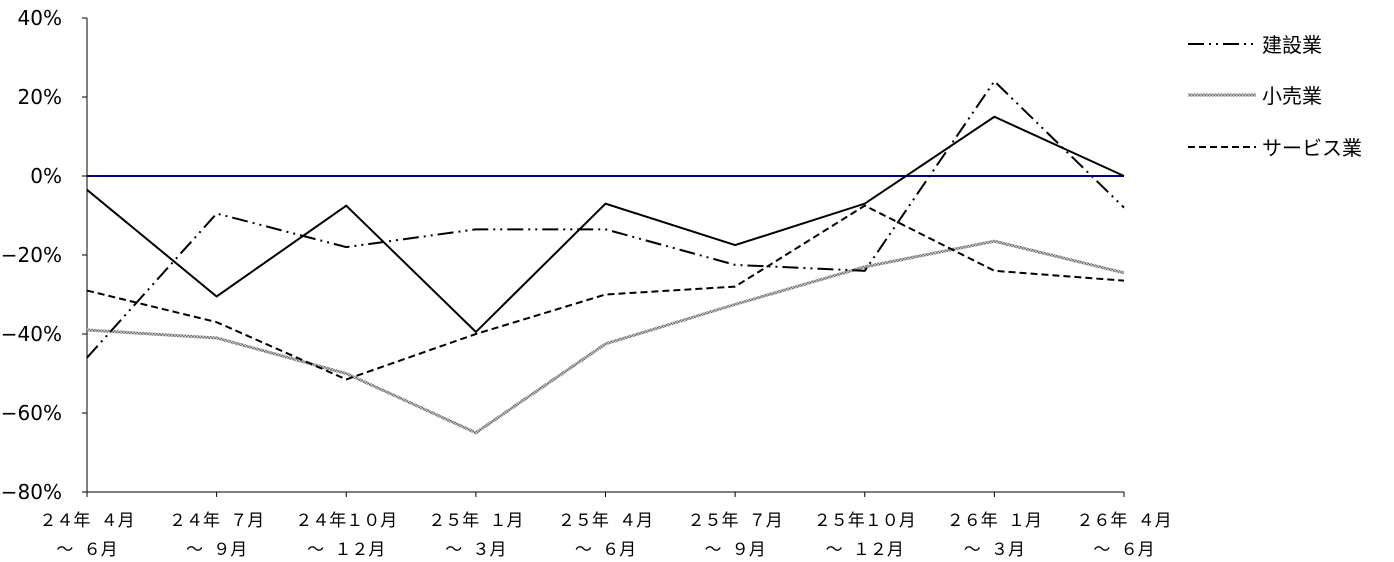  I want to click on x-tick-label: ２５年 ４月, so click(605, 521).